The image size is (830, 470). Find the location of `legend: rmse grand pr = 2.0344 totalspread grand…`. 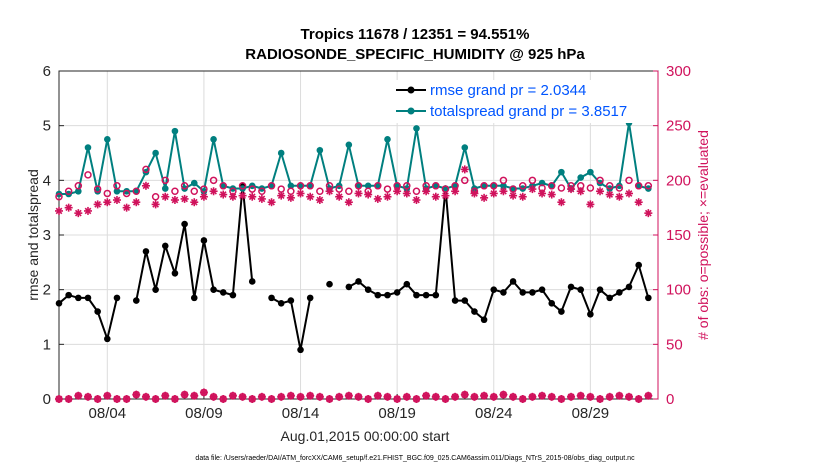

legend: rmse grand pr = 2.0344 totalspread grand… is located at coordinates (519, 101).